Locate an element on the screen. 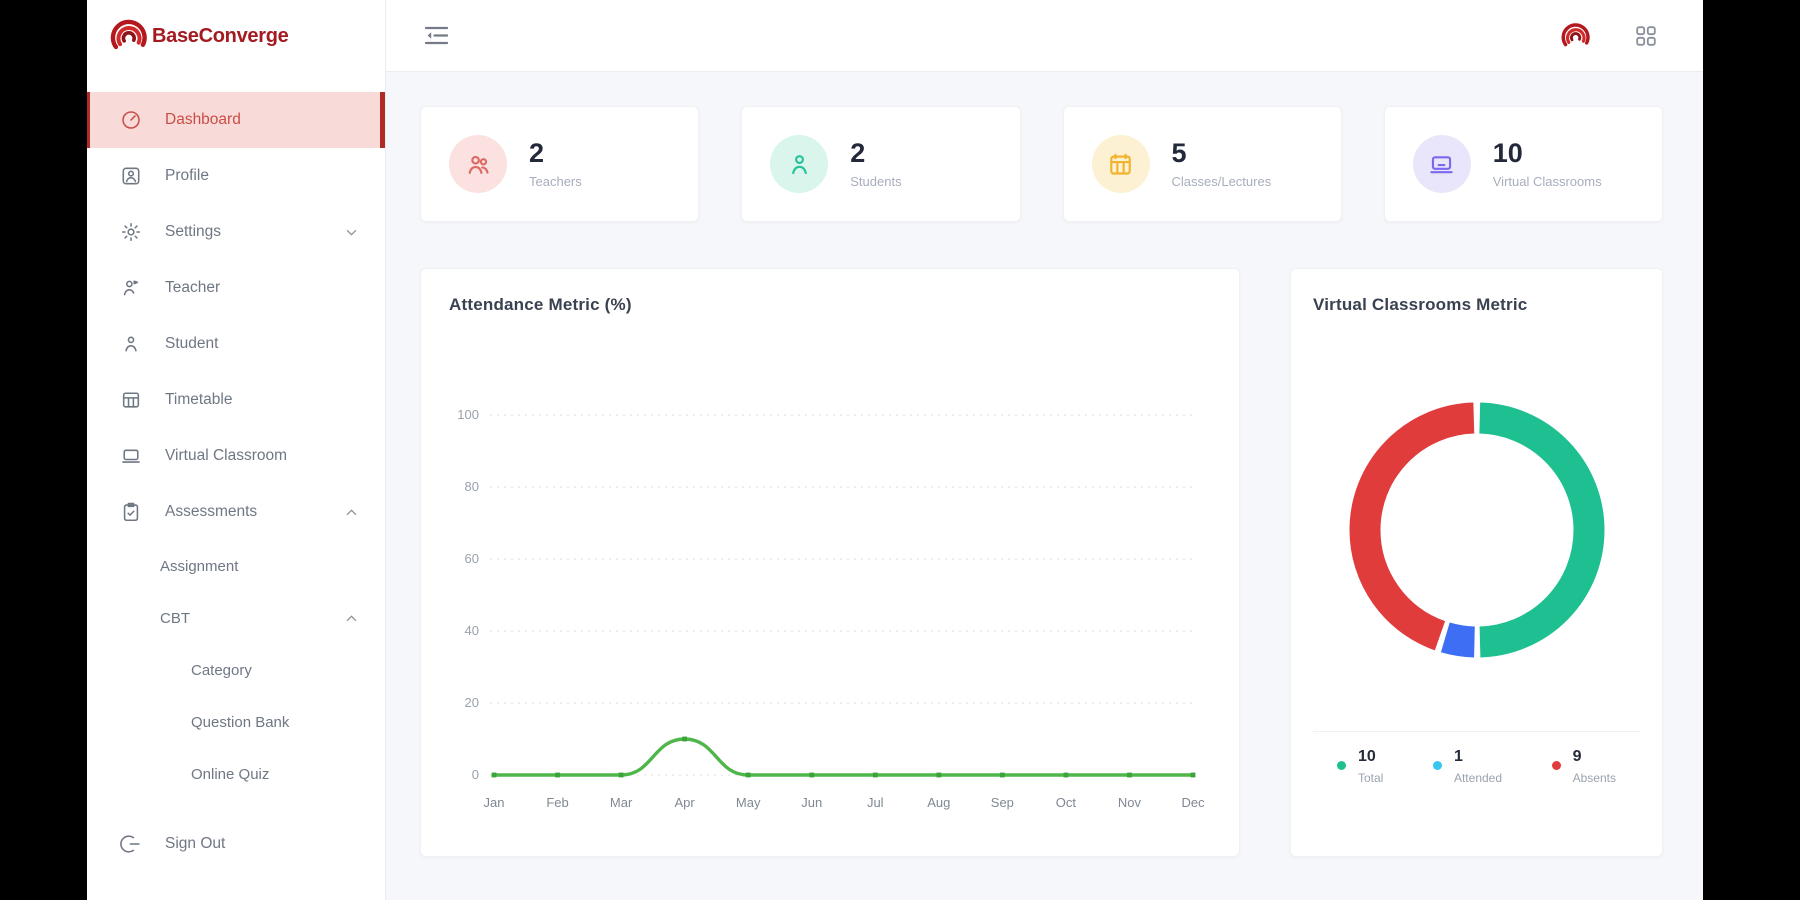  sidebar-item-label: Virtual Classroom is located at coordinates (226, 455).